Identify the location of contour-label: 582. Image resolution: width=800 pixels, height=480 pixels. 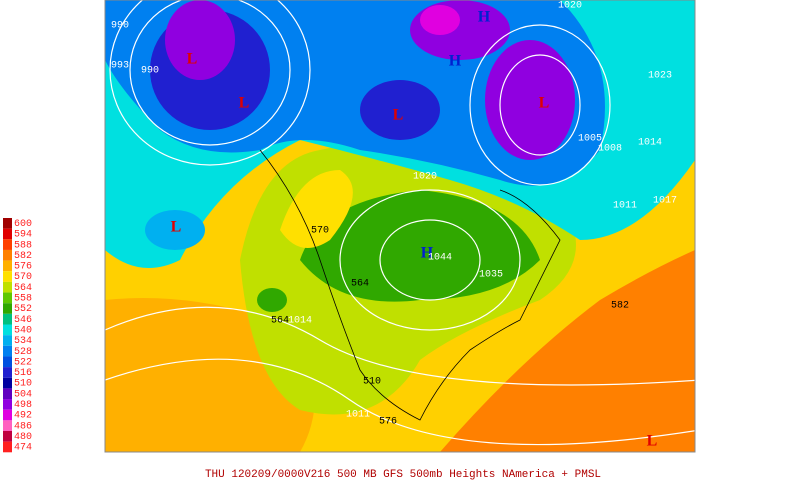
(620, 306).